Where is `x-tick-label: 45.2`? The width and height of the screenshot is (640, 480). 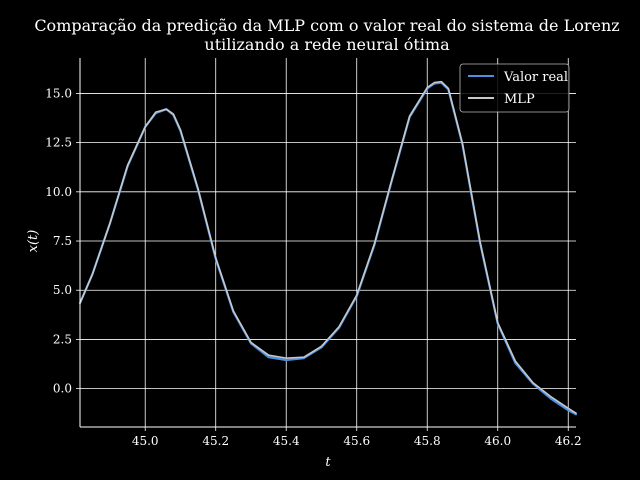
x-tick-label: 45.2 is located at coordinates (215, 441).